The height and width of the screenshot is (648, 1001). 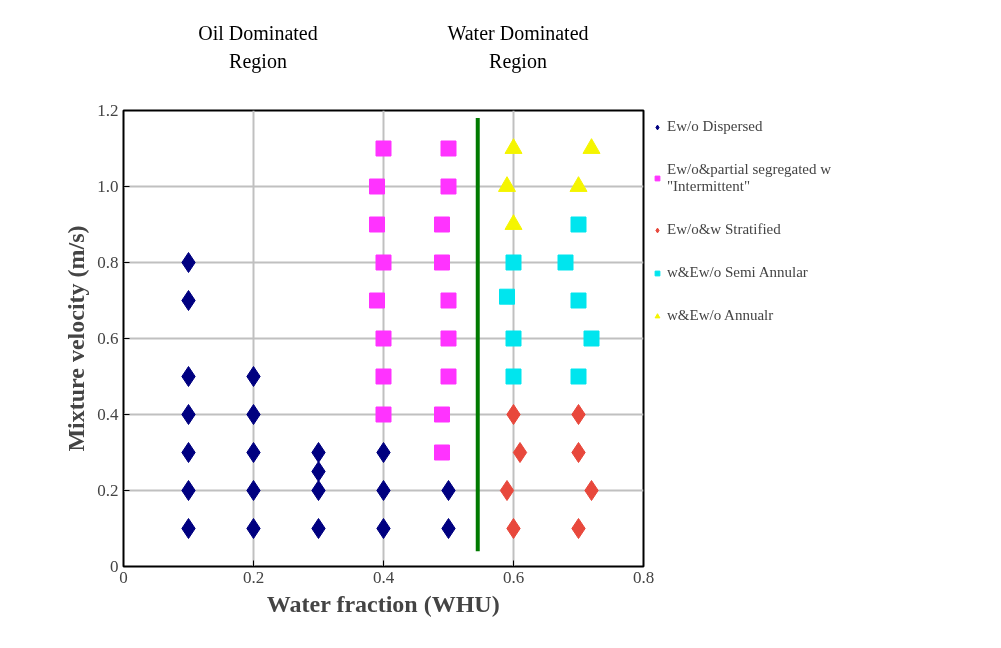 What do you see at coordinates (724, 229) in the screenshot?
I see `legend-label: Ew/o&w Stratified` at bounding box center [724, 229].